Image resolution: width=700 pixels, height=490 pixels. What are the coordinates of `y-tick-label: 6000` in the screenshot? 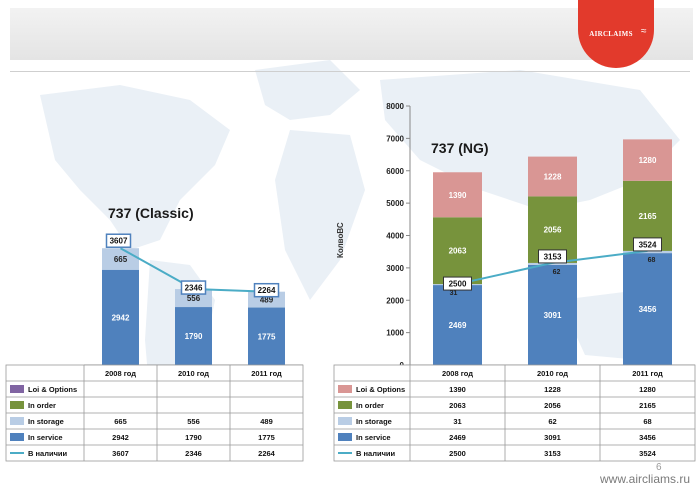 It's located at (395, 171).